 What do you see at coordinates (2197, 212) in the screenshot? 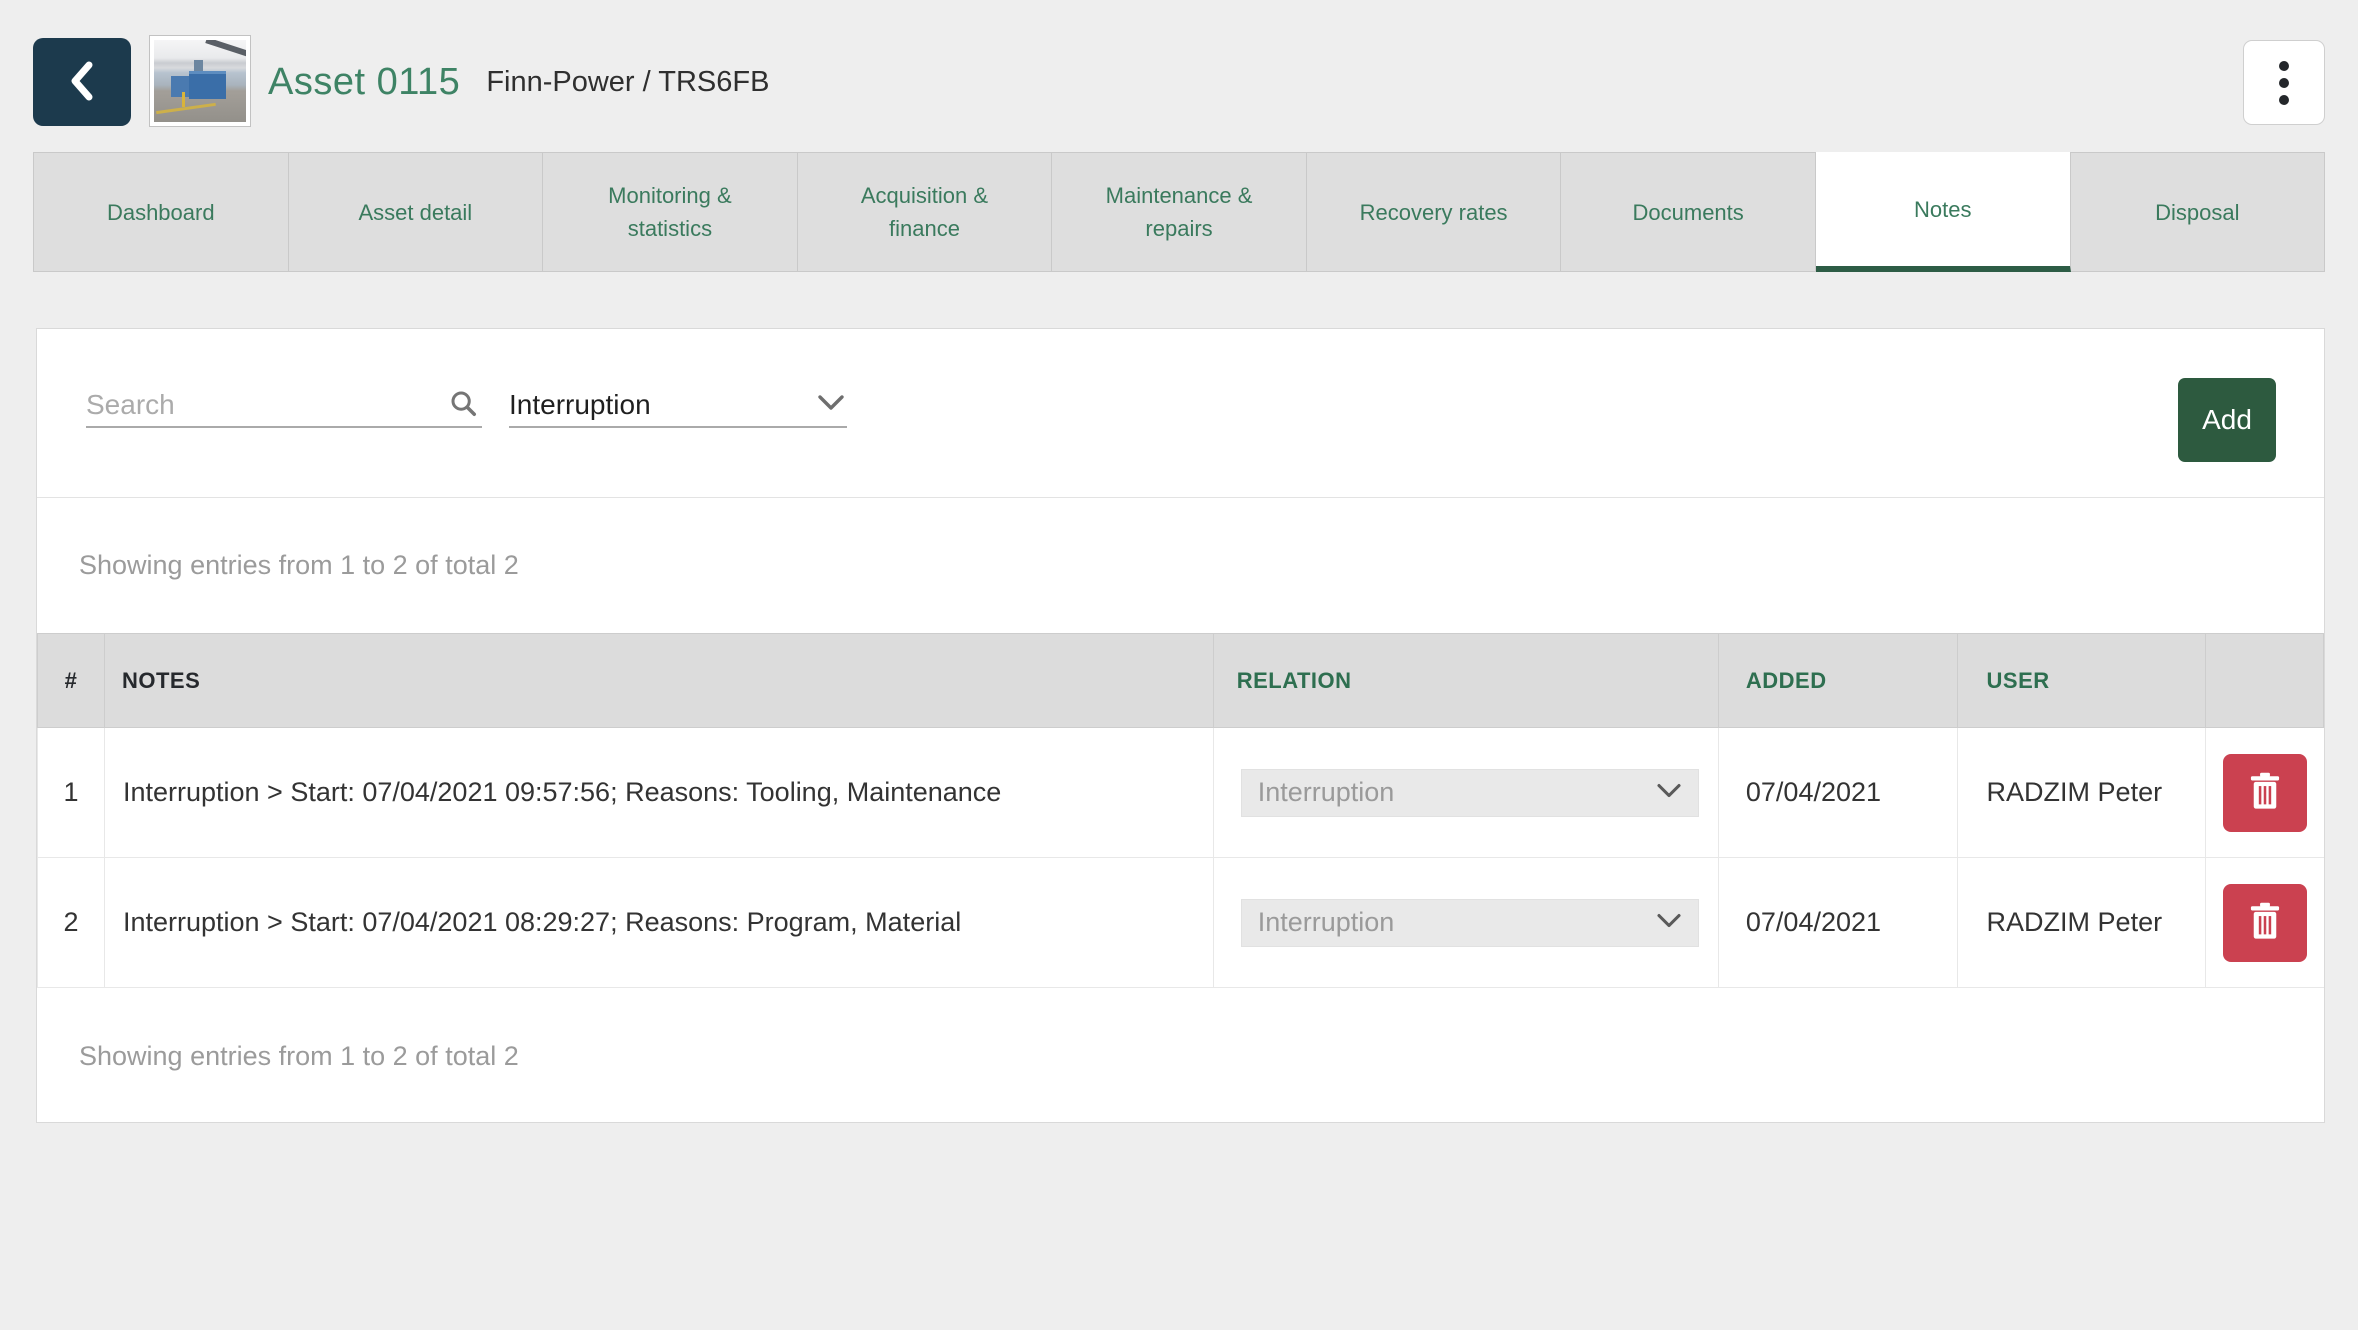
I see `tab-disposal: Disposal` at bounding box center [2197, 212].